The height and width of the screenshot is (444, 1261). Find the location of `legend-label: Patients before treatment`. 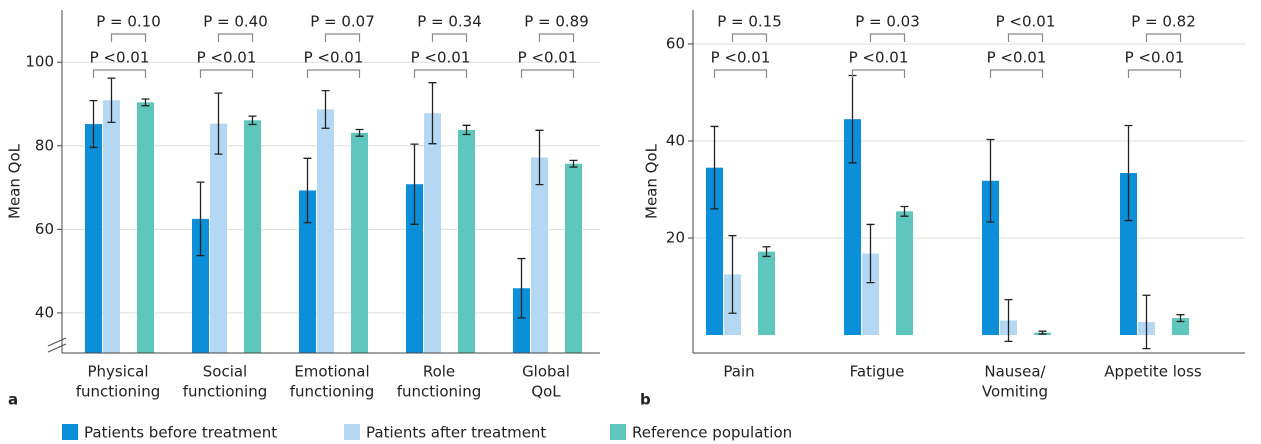

legend-label: Patients before treatment is located at coordinates (180, 433).